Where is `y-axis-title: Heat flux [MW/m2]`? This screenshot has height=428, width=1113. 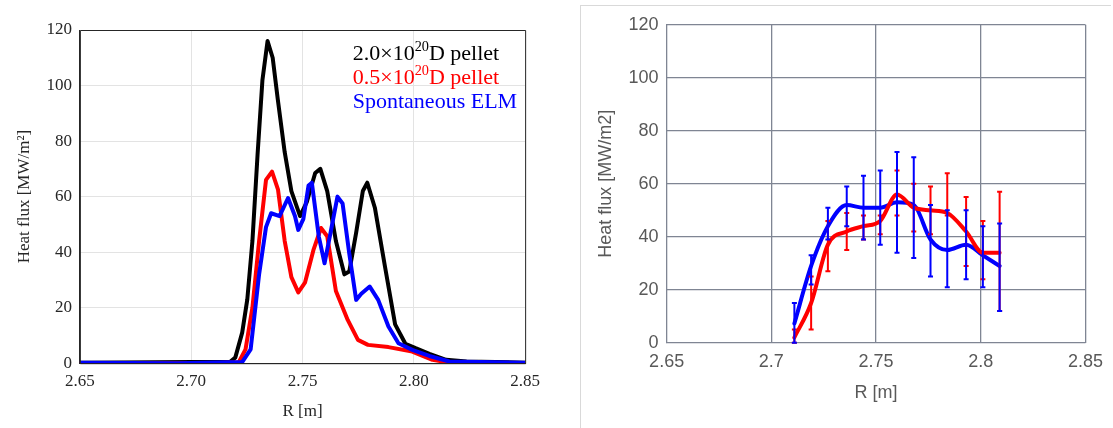
y-axis-title: Heat flux [MW/m2] is located at coordinates (604, 183).